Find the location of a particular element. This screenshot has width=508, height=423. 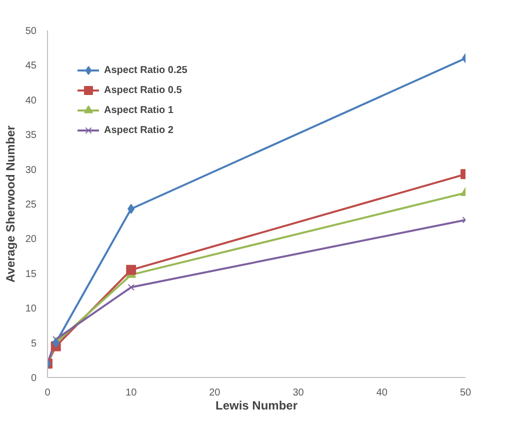

y-tick-label: 35 is located at coordinates (31, 136).